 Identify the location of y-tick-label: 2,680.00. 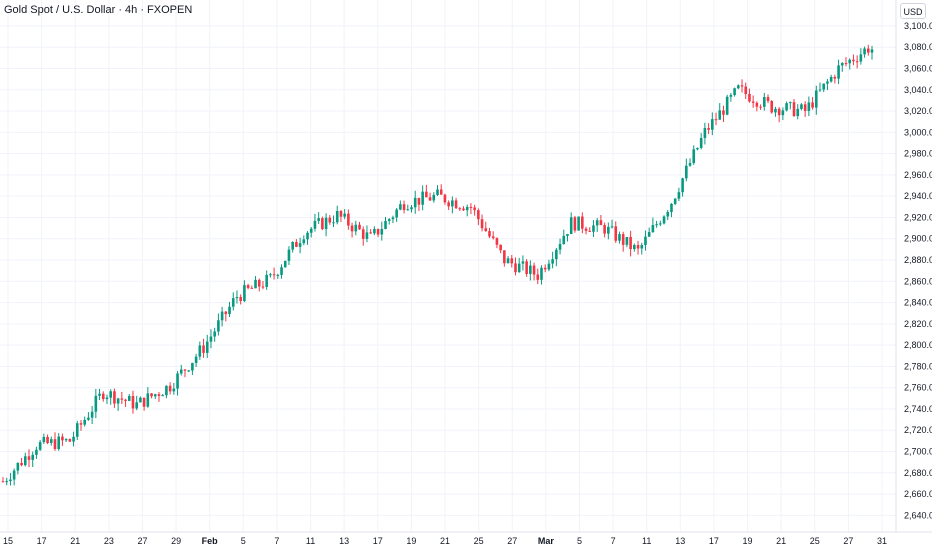
(918, 473).